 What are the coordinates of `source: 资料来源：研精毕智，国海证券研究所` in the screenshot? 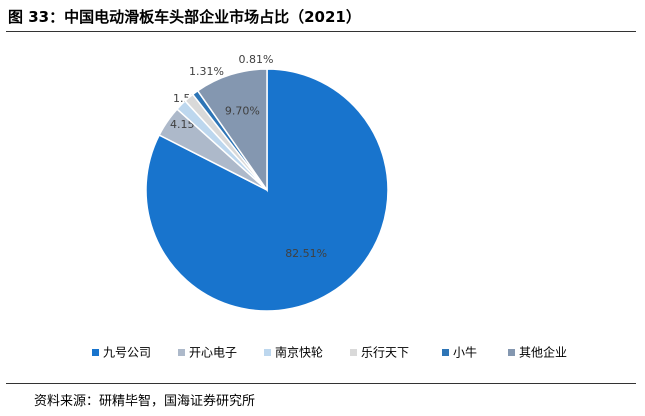 It's located at (145, 401).